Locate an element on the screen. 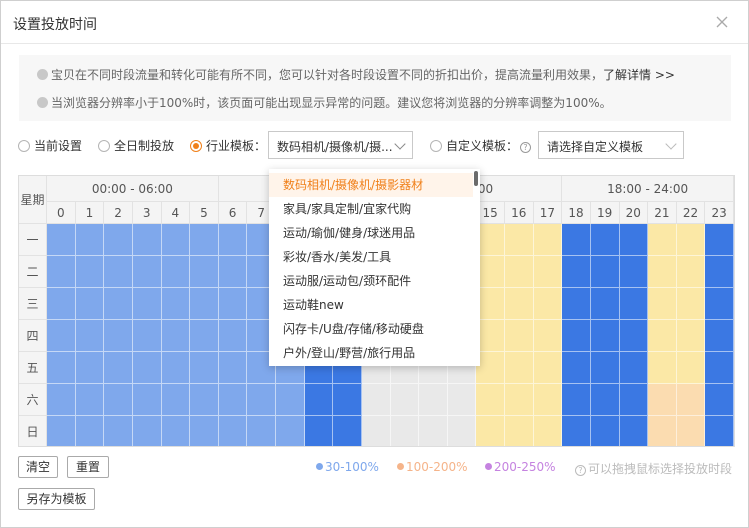  time-group-header: 18:00 - 24:00 is located at coordinates (648, 189).